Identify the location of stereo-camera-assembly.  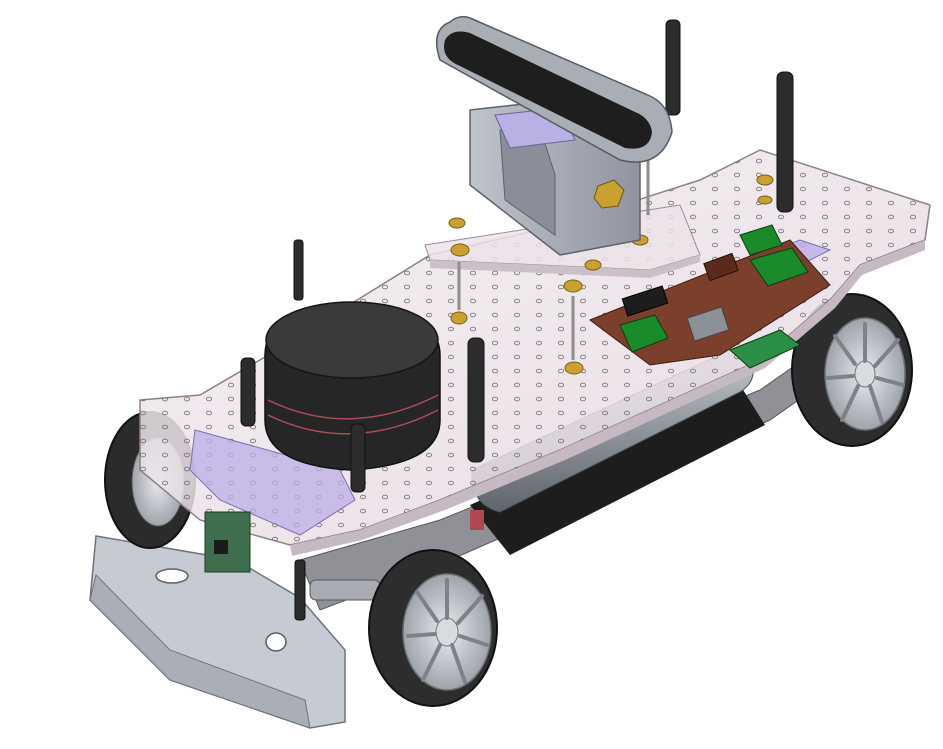
(554, 135).